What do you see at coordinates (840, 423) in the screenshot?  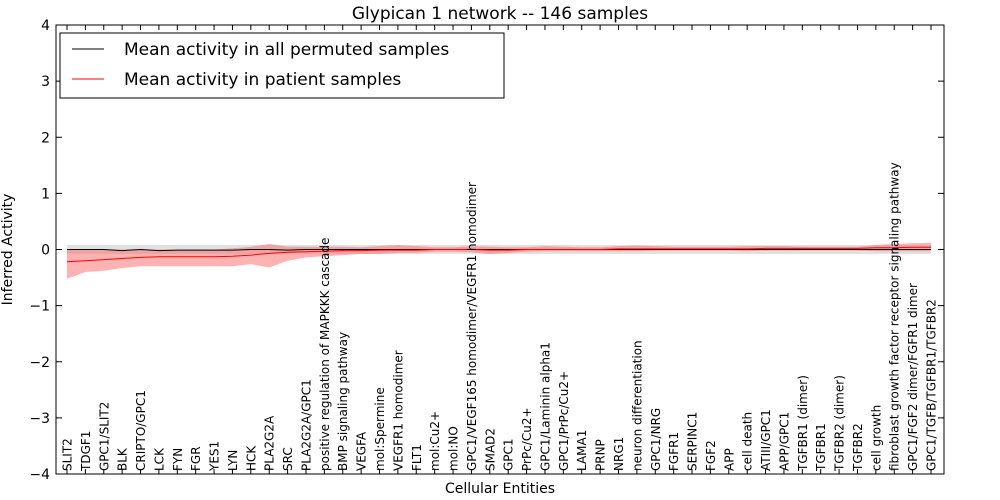 I see `x-tick-label: TGFBR2 (dimer)` at bounding box center [840, 423].